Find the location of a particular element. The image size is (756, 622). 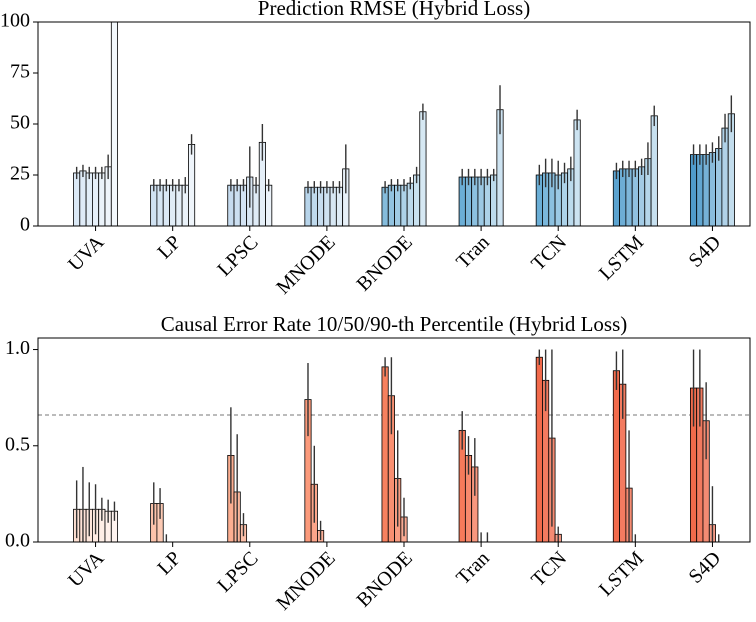

y-tick-label: 25 is located at coordinates (20, 174).